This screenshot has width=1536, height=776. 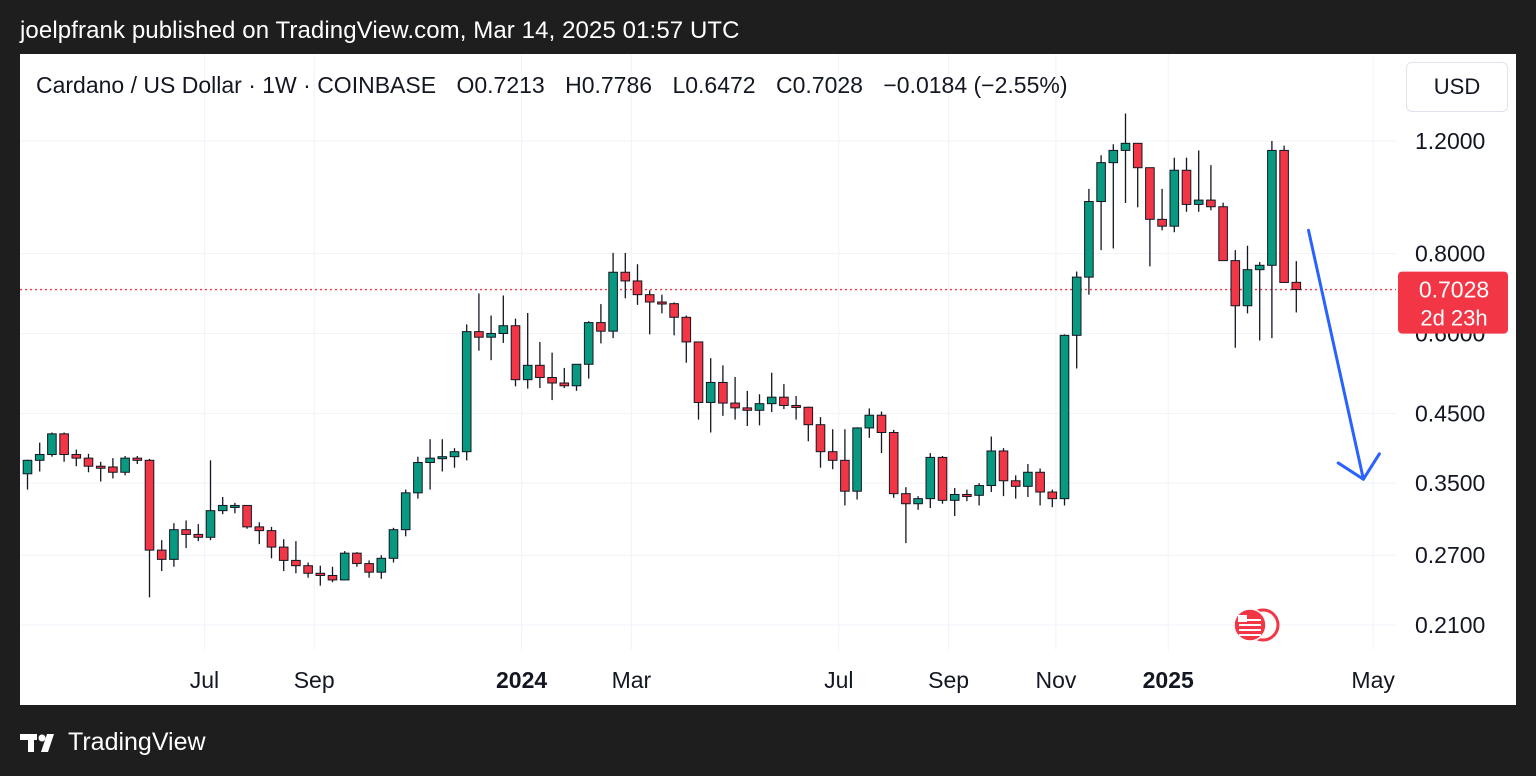 I want to click on tradingview-brand: TradingView, so click(x=137, y=742).